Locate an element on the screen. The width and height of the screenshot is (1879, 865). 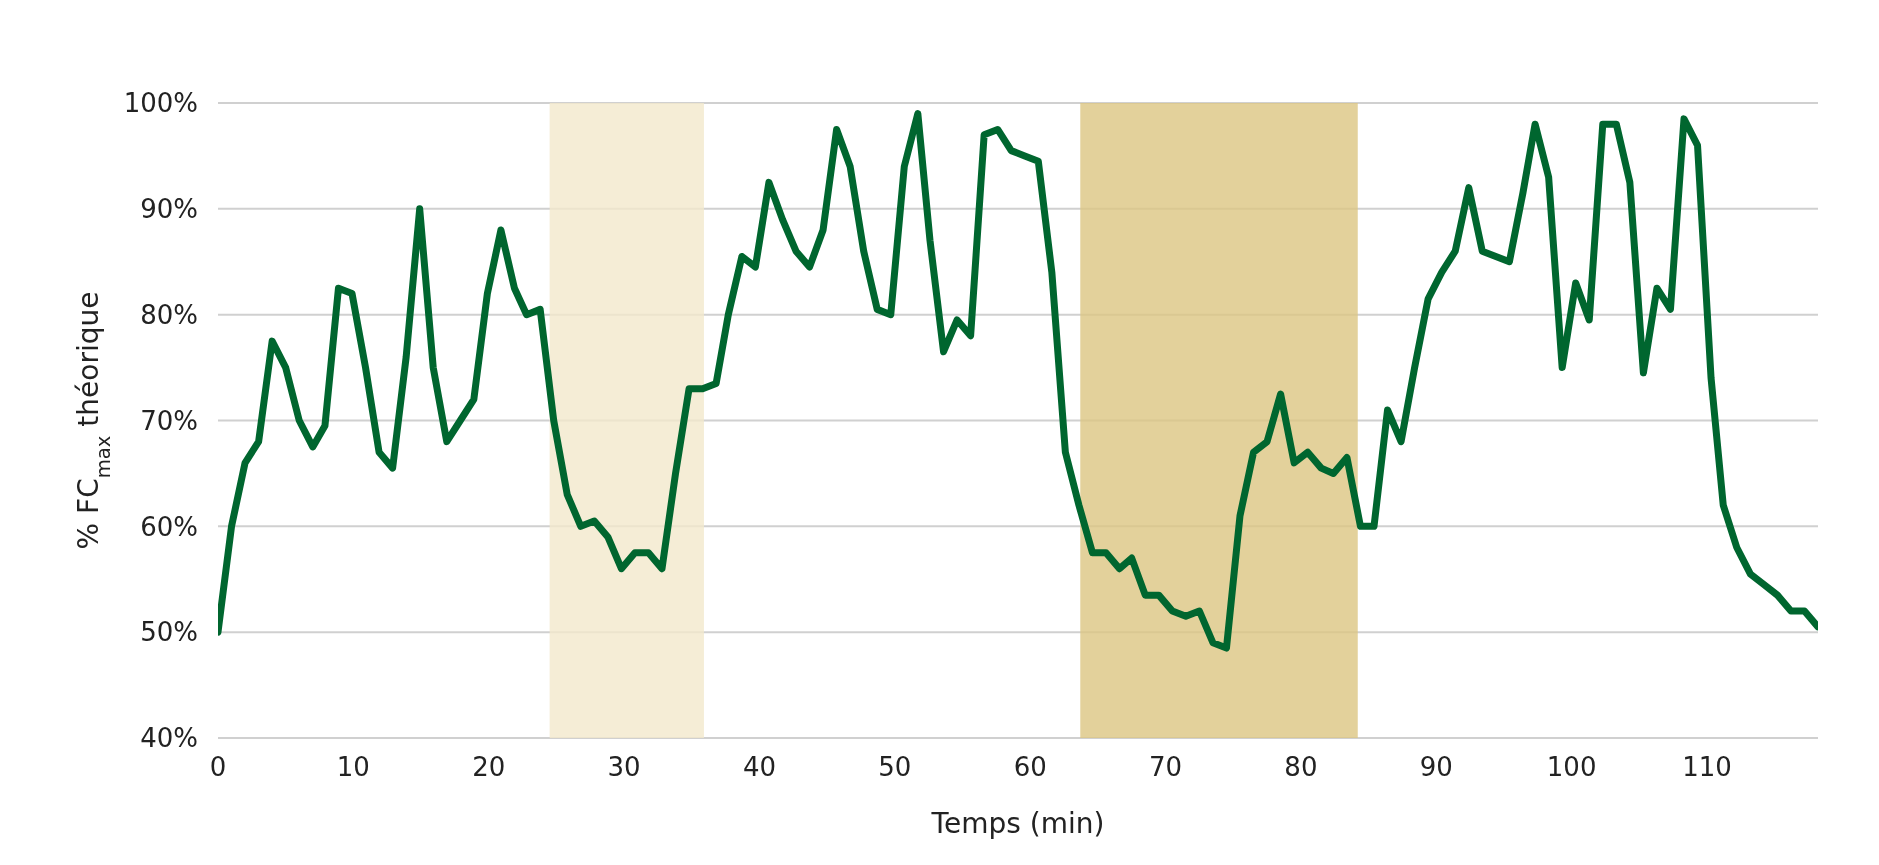
x-tick-label: 20 is located at coordinates (489, 767).